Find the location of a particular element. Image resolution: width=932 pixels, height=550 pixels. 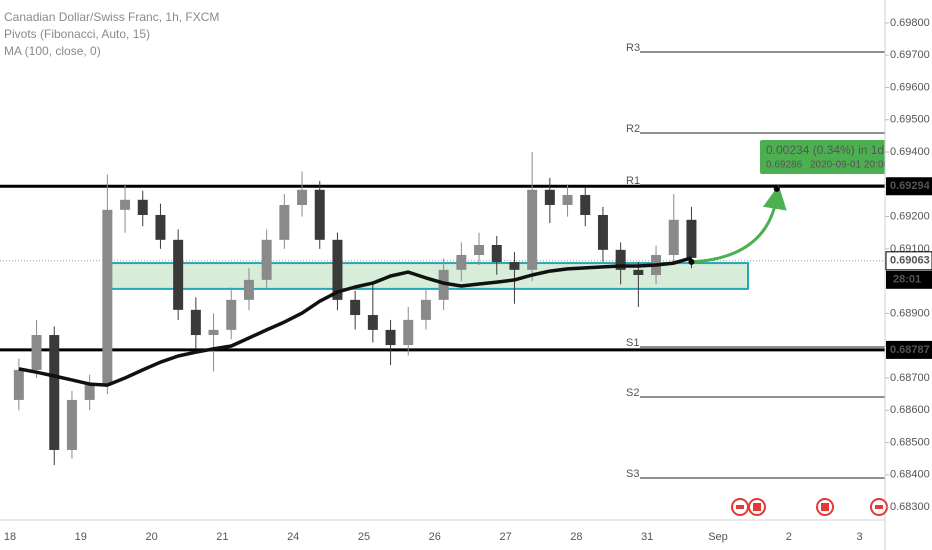

x-tick-label: Sep is located at coordinates (718, 537).